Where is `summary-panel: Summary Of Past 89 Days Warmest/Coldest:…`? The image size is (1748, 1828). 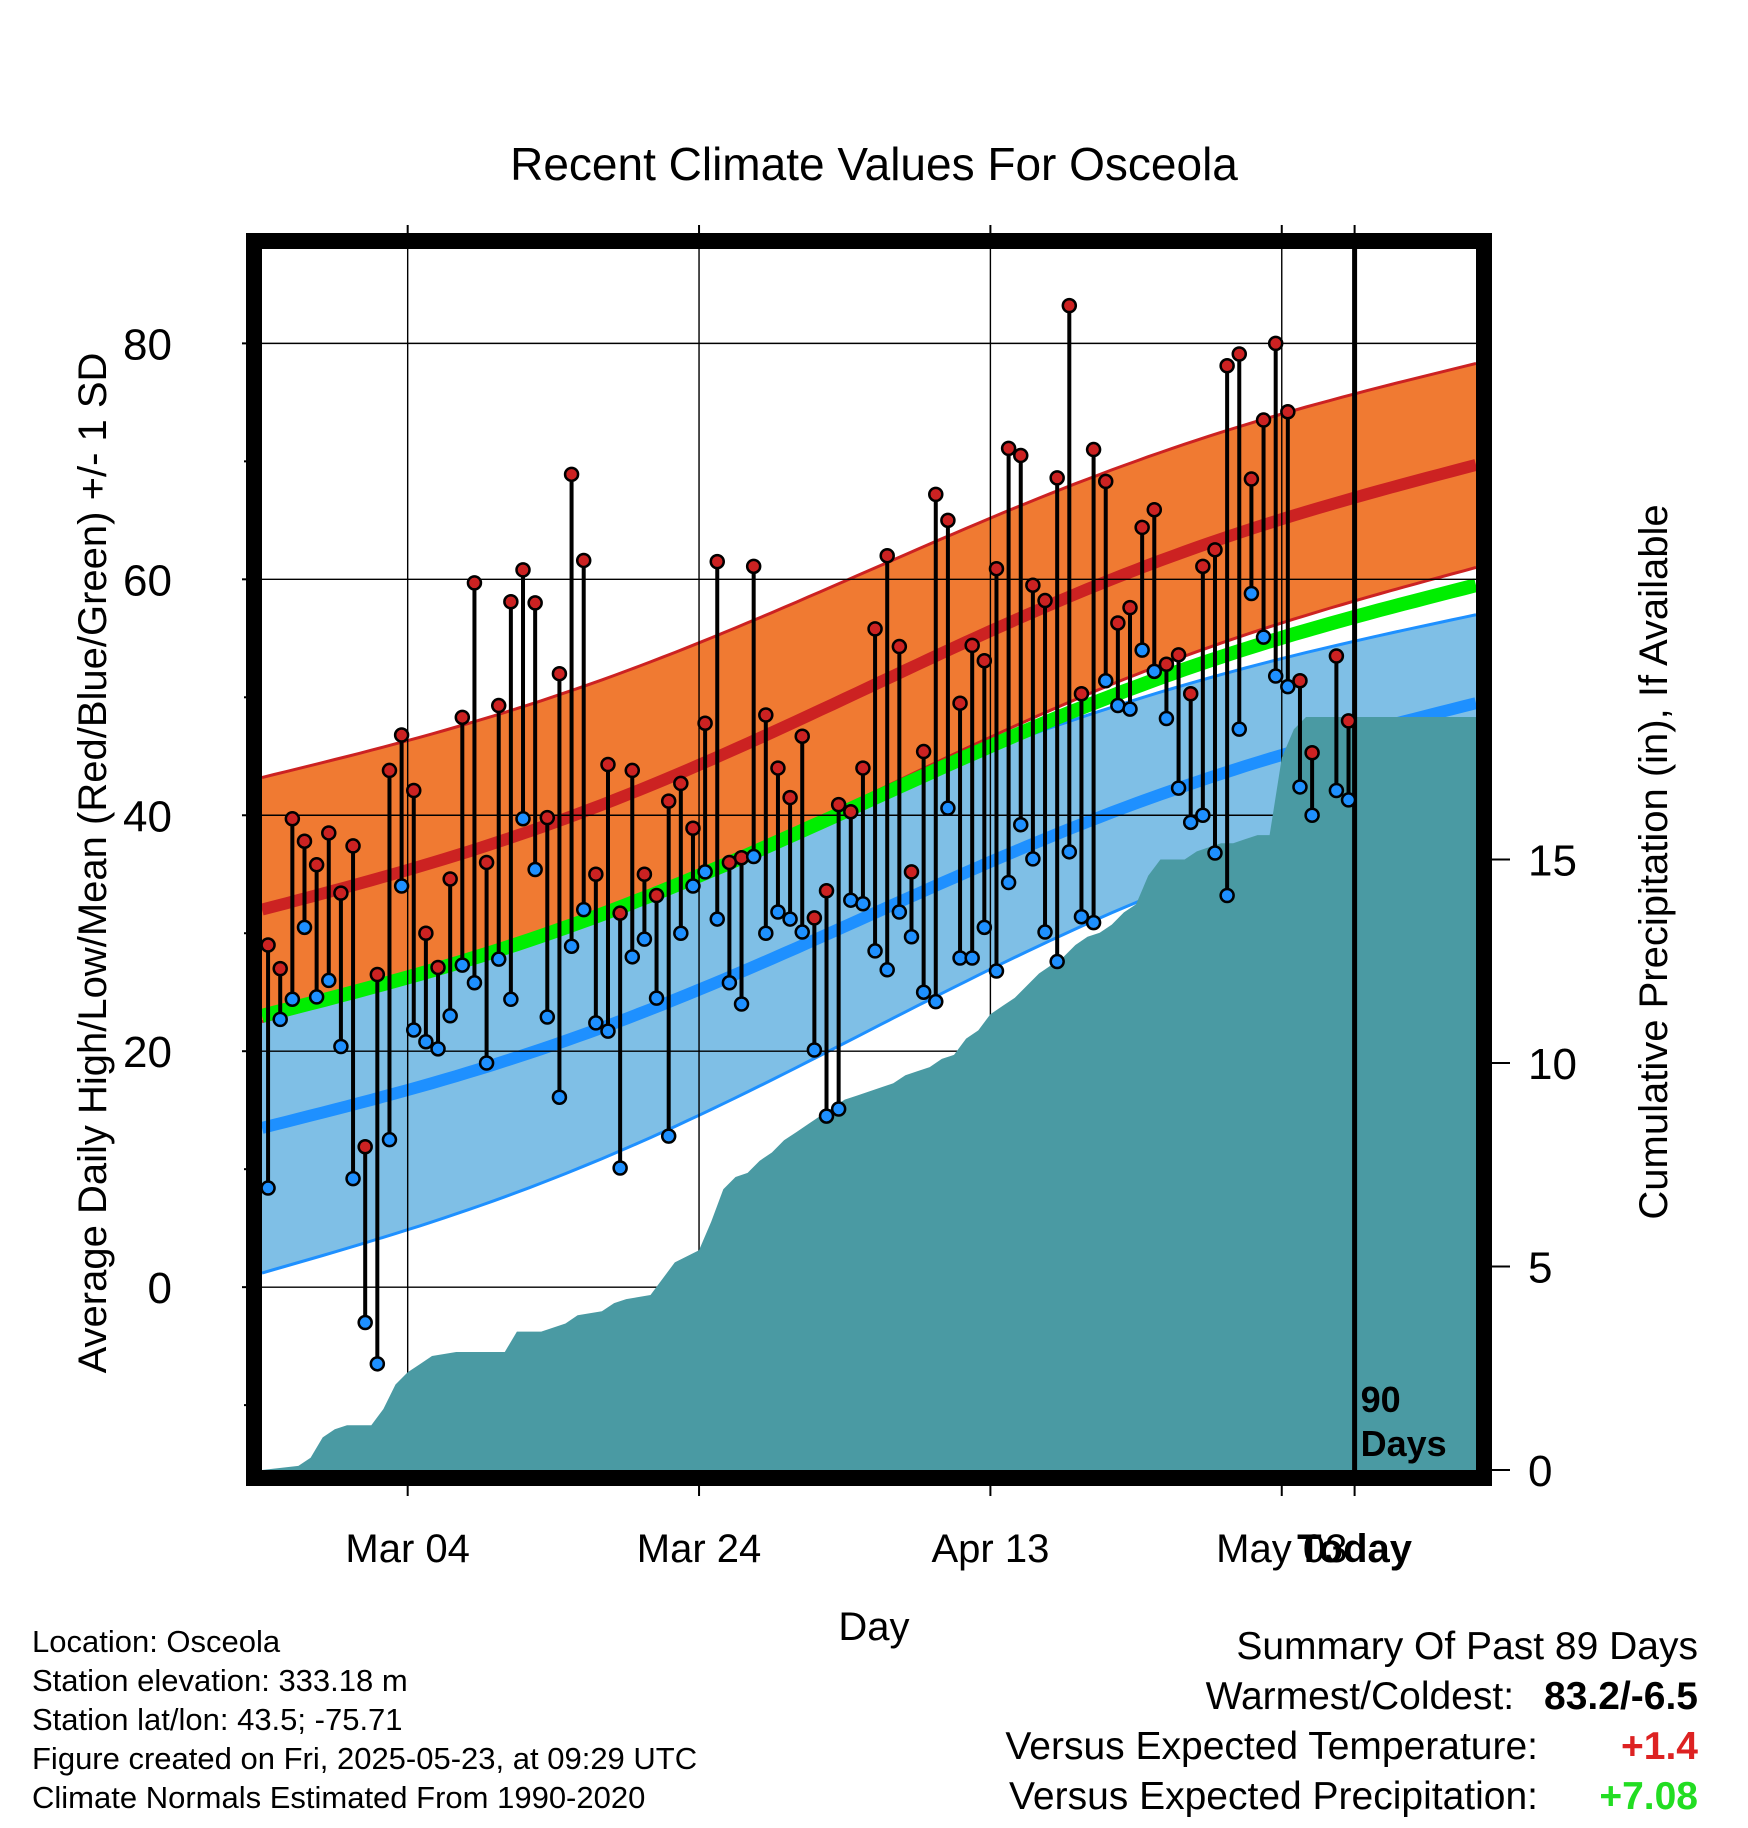 summary-panel: Summary Of Past 89 Days Warmest/Coldest:… is located at coordinates (1351, 1722).